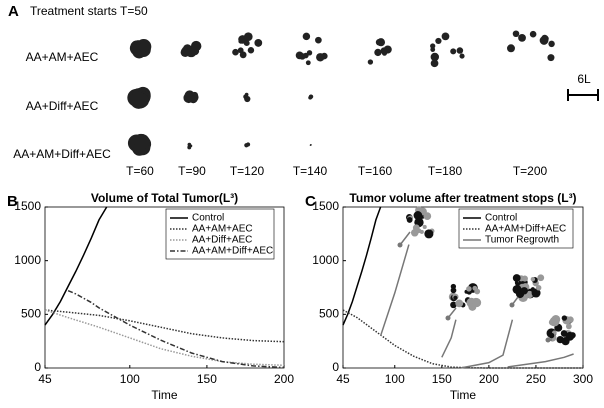 The image size is (604, 408). What do you see at coordinates (12, 201) in the screenshot?
I see `panel-label: B` at bounding box center [12, 201].